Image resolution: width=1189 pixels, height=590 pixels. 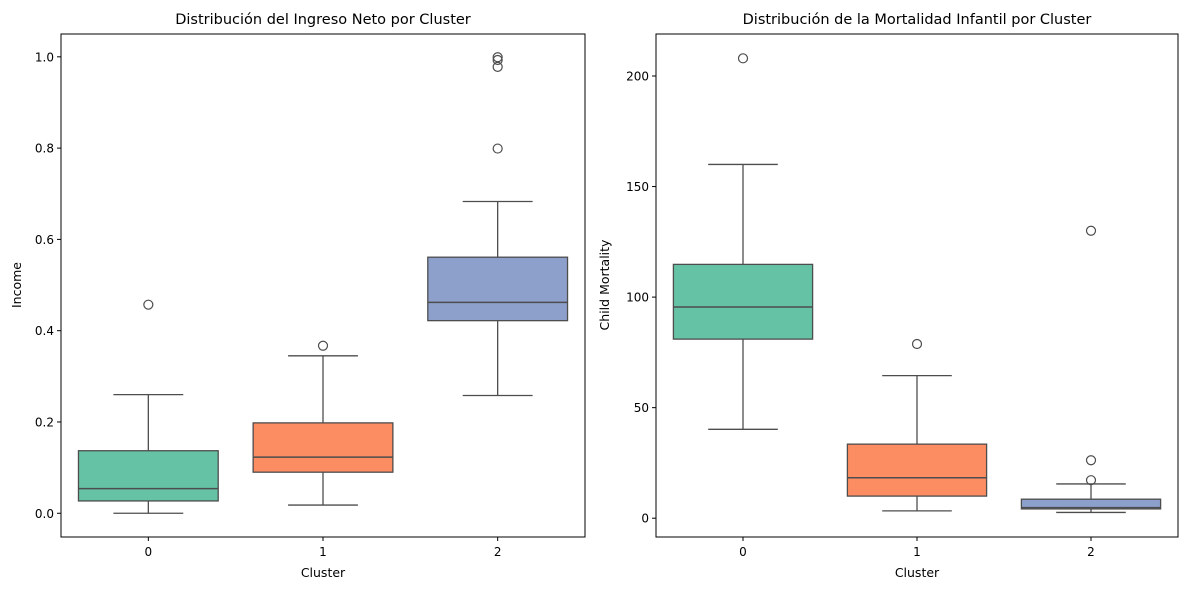 I want to click on income-cluster-1-outlier, so click(x=323, y=345).